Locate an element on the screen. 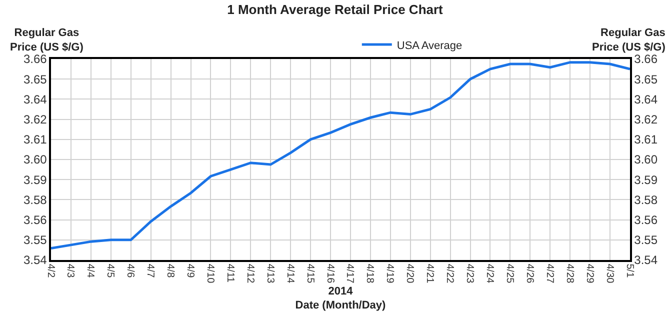 The image size is (670, 325). y2-tick-label: 3.66 is located at coordinates (646, 59).